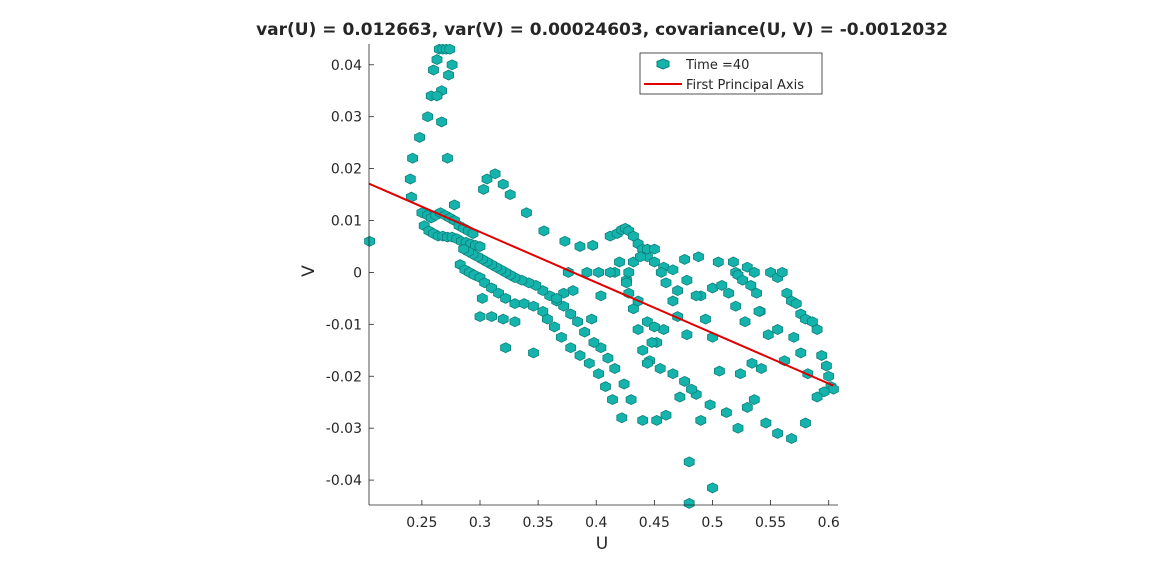 Image resolution: width=1162 pixels, height=569 pixels. I want to click on legend-marker-scatter, so click(663, 64).